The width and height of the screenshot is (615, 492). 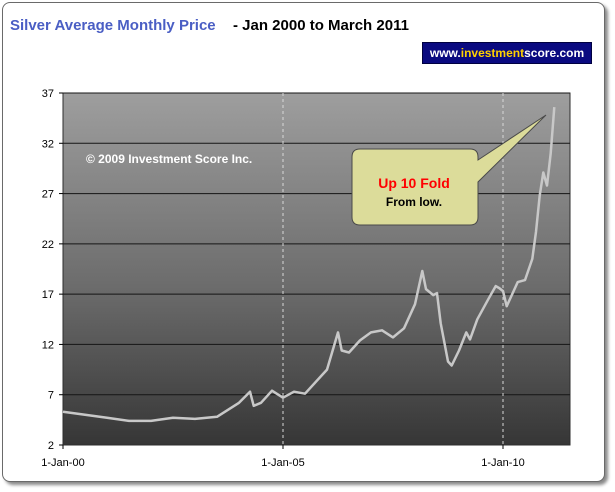 I want to click on brand-url-badge: www. investment score.com, so click(x=507, y=53).